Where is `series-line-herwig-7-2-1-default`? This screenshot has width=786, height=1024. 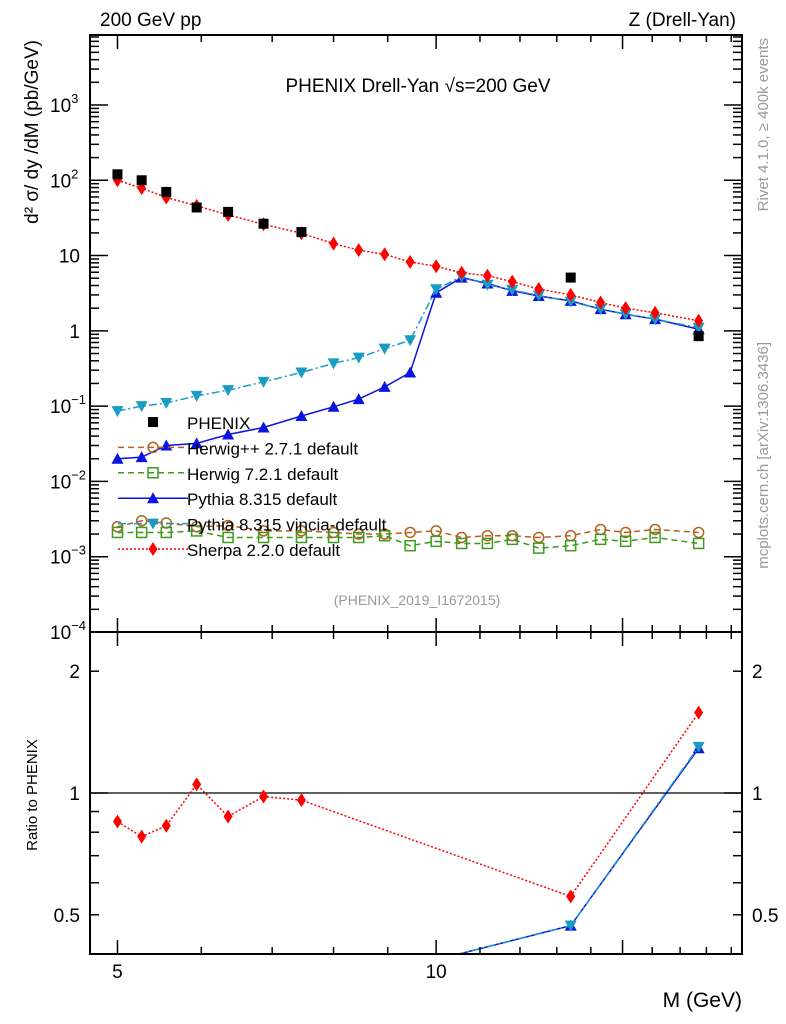 series-line-herwig-7-2-1-default is located at coordinates (408, 539).